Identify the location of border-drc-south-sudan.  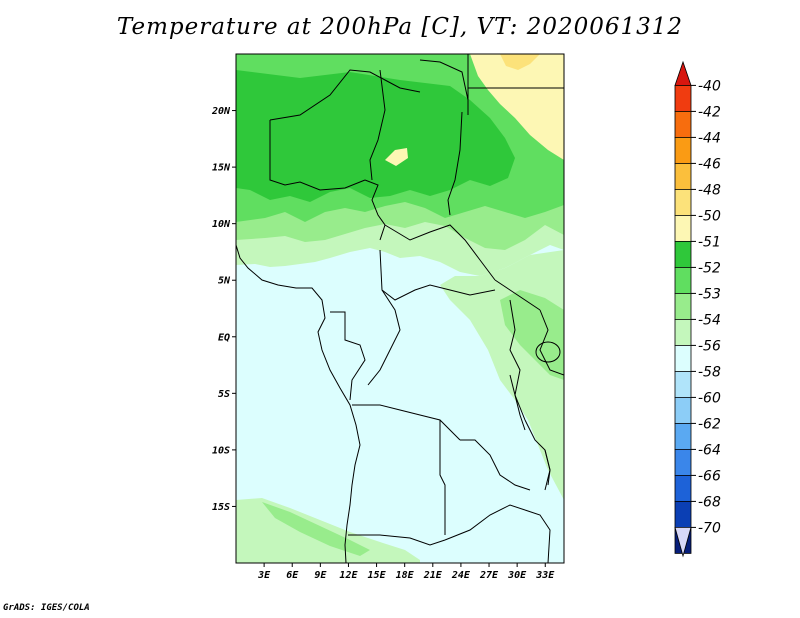
(517, 295).